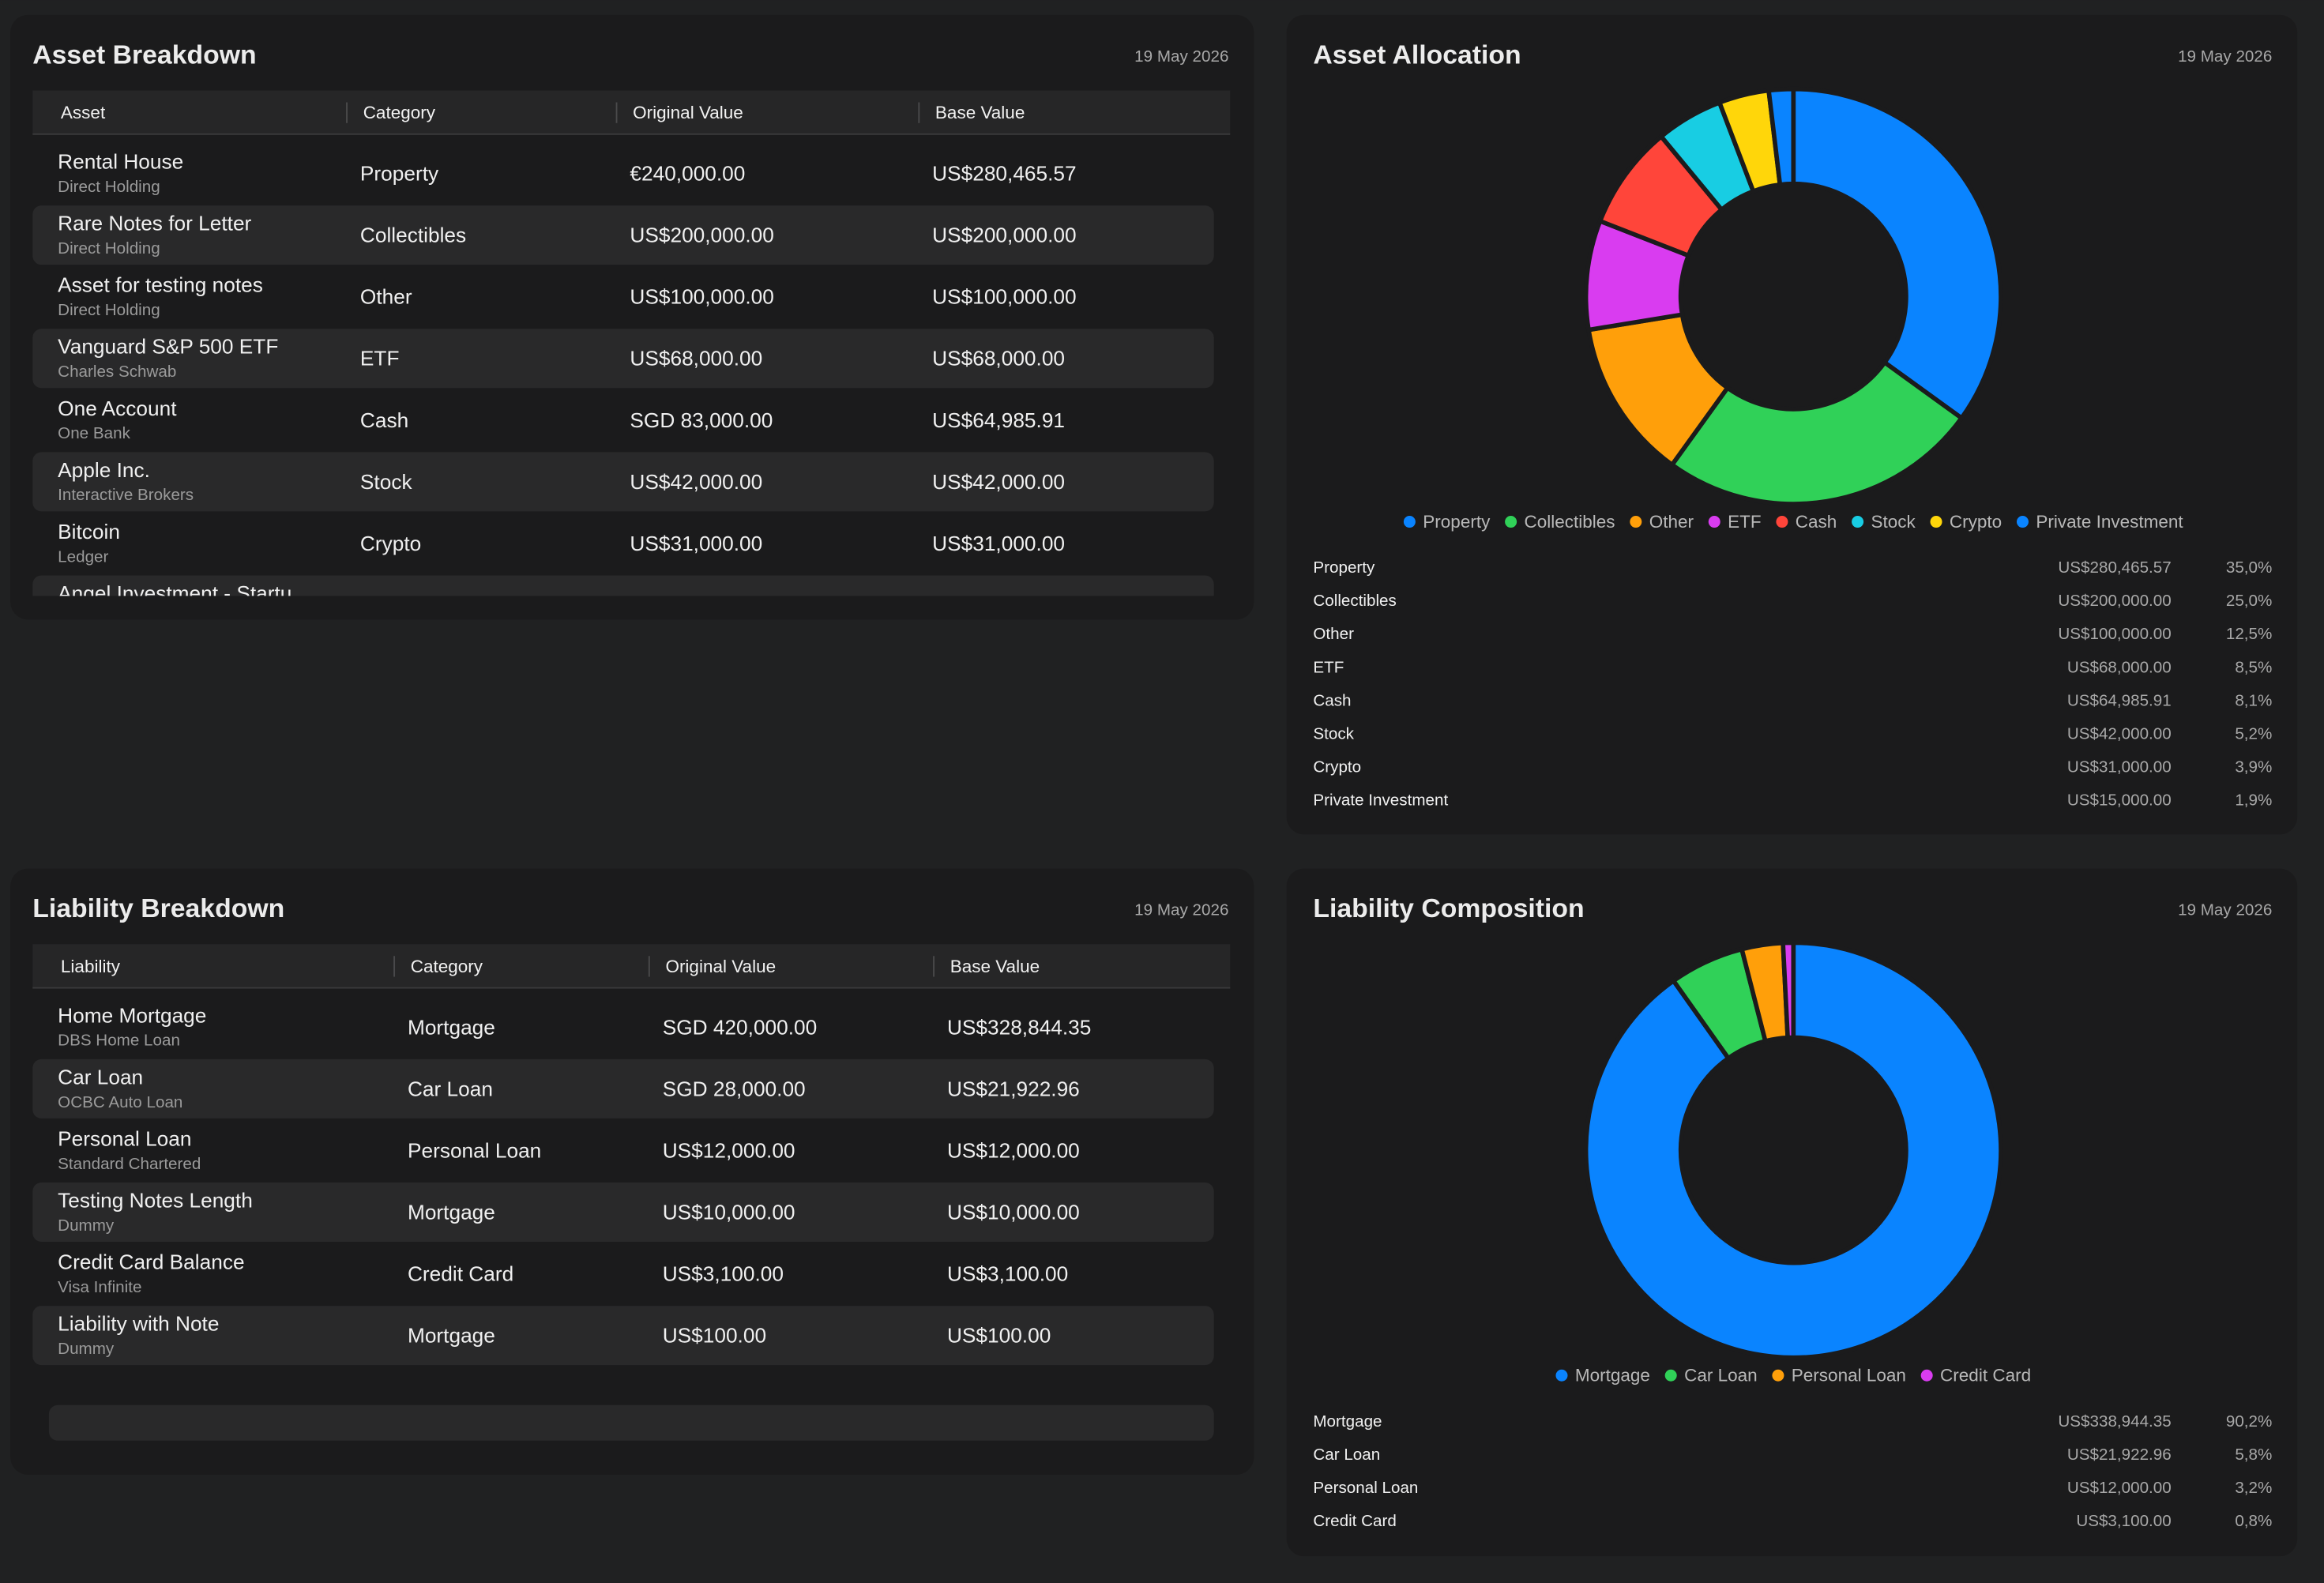 The width and height of the screenshot is (2324, 1583). Describe the element at coordinates (387, 482) in the screenshot. I see `row-cell: Stock` at that location.